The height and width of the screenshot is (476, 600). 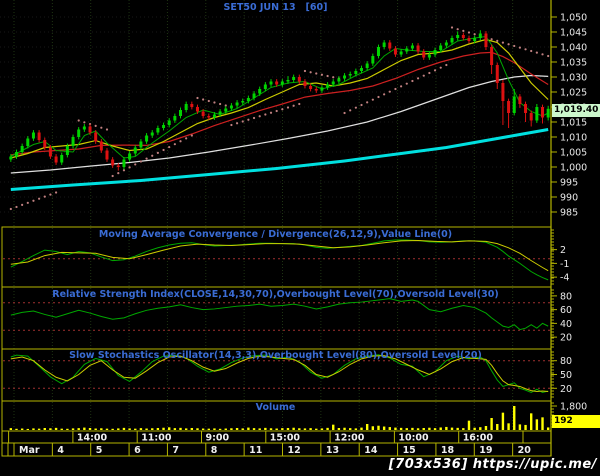 I want to click on rsi-panel-lines, so click(x=276, y=314).